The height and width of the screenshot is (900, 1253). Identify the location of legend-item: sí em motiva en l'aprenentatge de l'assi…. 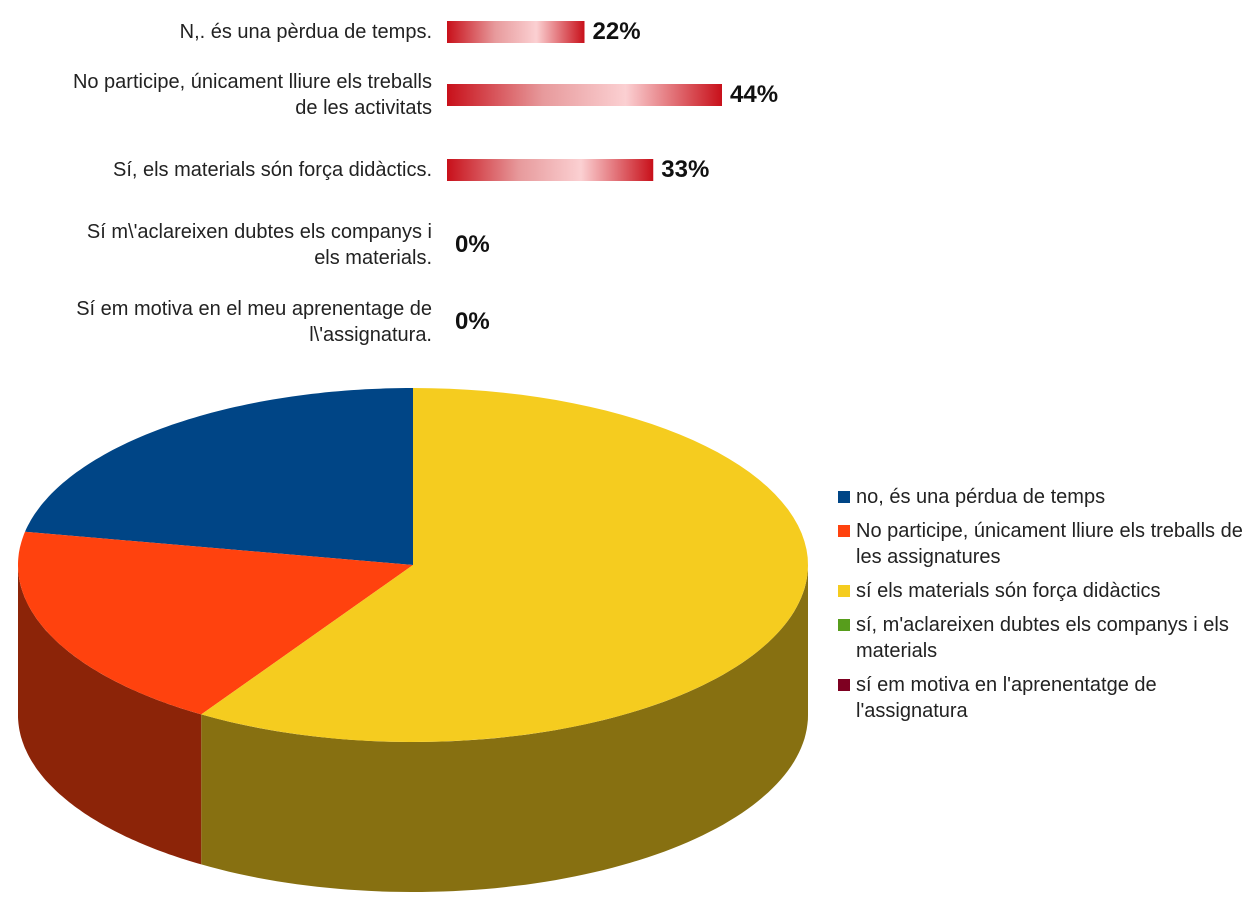
(1043, 698).